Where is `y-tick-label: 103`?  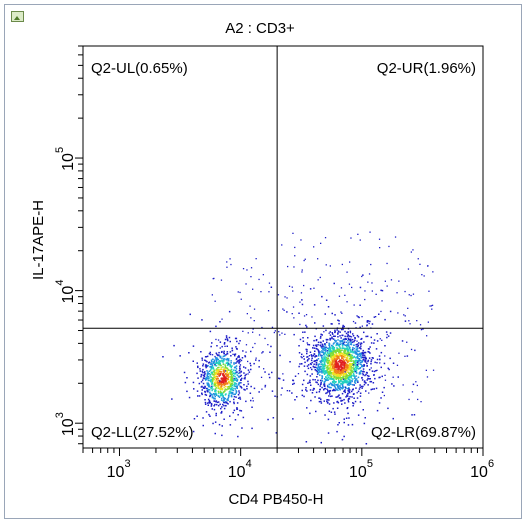 y-tick-label: 103 is located at coordinates (65, 424).